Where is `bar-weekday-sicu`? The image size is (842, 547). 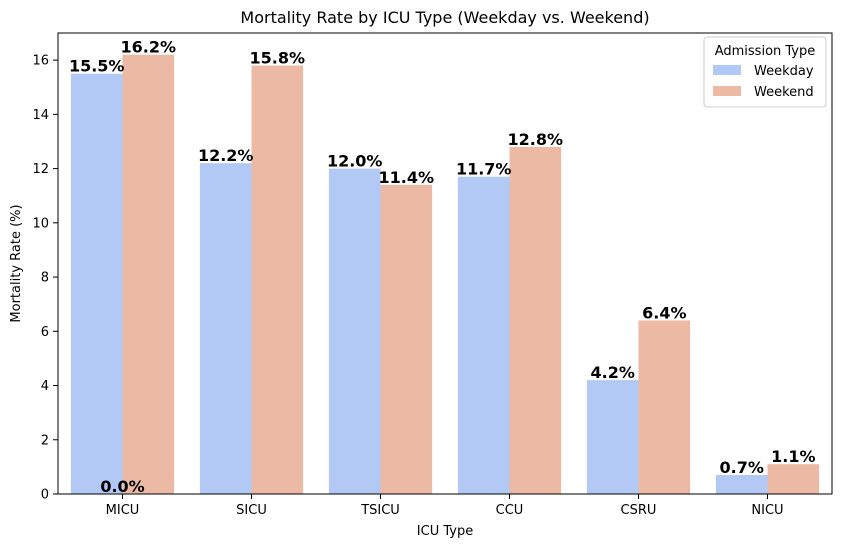 bar-weekday-sicu is located at coordinates (225, 328).